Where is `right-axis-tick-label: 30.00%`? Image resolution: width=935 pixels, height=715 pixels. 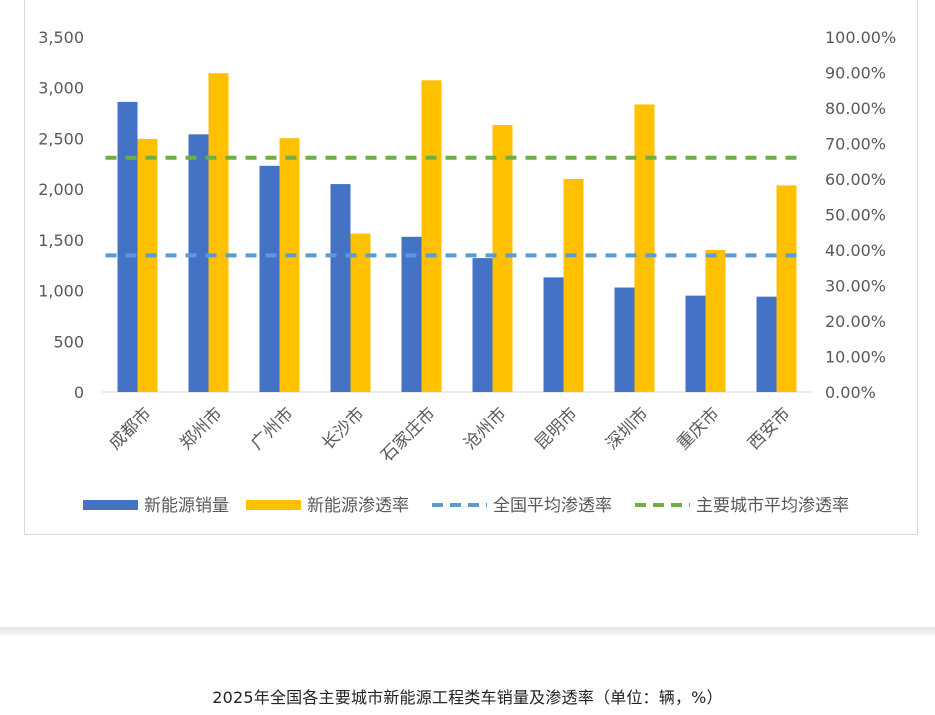 right-axis-tick-label: 30.00% is located at coordinates (855, 286).